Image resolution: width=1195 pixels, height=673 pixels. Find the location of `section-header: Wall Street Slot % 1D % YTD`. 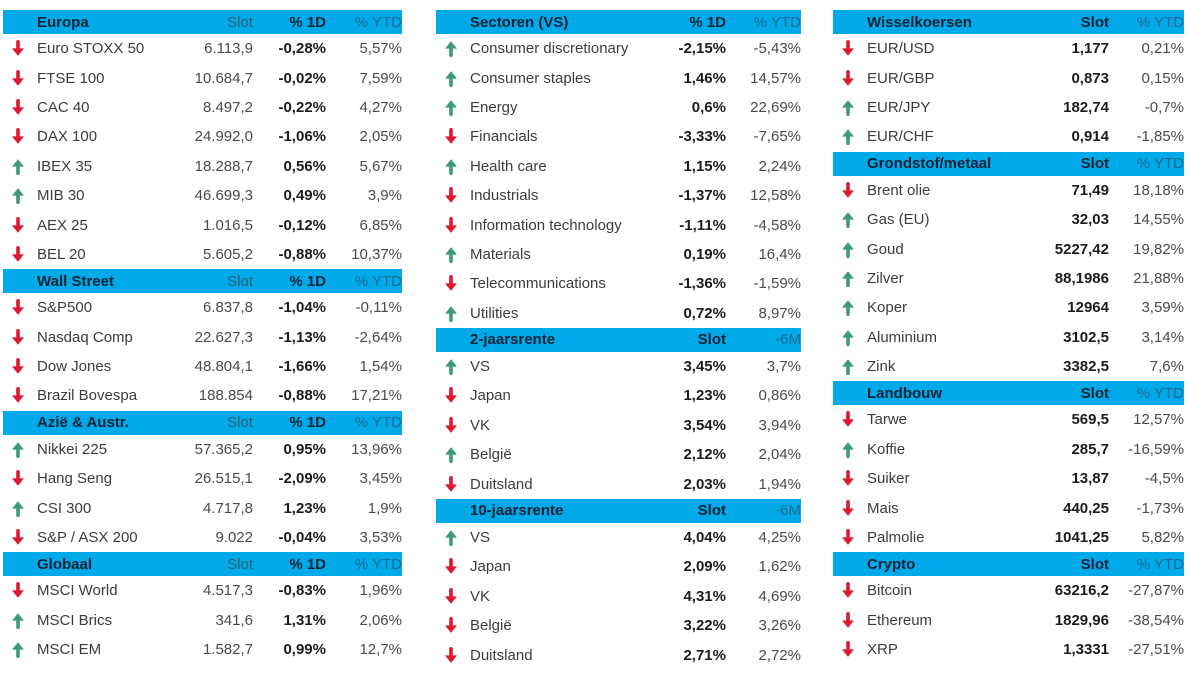

section-header: Wall Street Slot % 1D % YTD is located at coordinates (202, 281).